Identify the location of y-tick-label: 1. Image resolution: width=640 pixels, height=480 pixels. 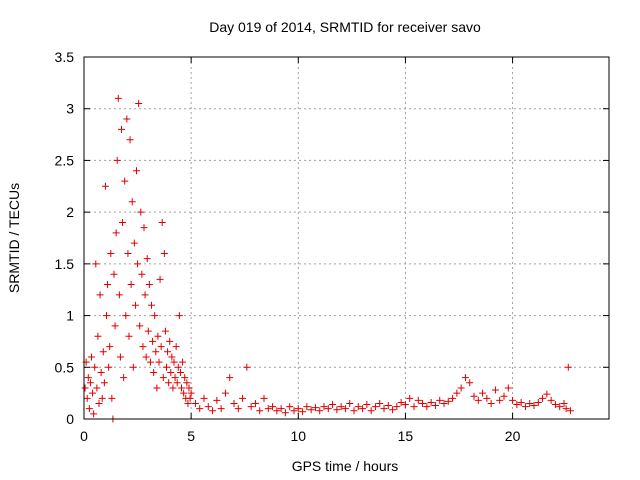
(70, 316).